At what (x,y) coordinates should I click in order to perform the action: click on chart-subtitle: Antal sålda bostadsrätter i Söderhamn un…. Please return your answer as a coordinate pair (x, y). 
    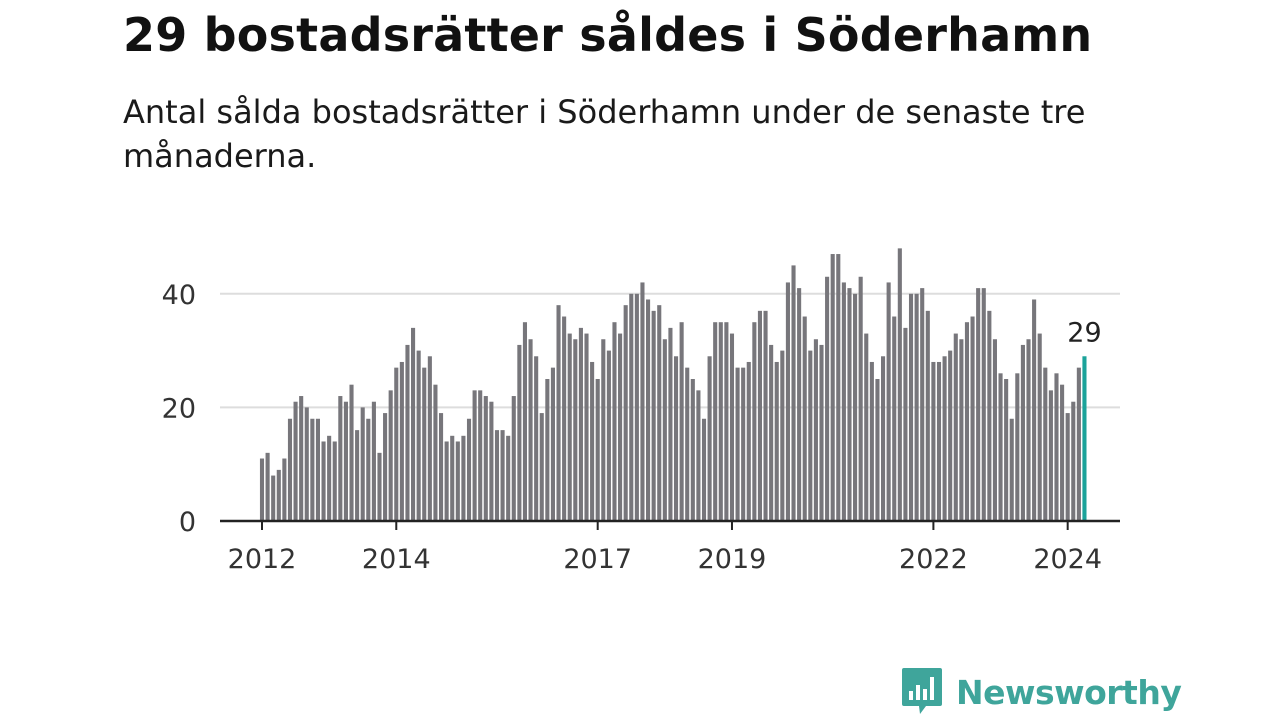
    Looking at the image, I should click on (604, 134).